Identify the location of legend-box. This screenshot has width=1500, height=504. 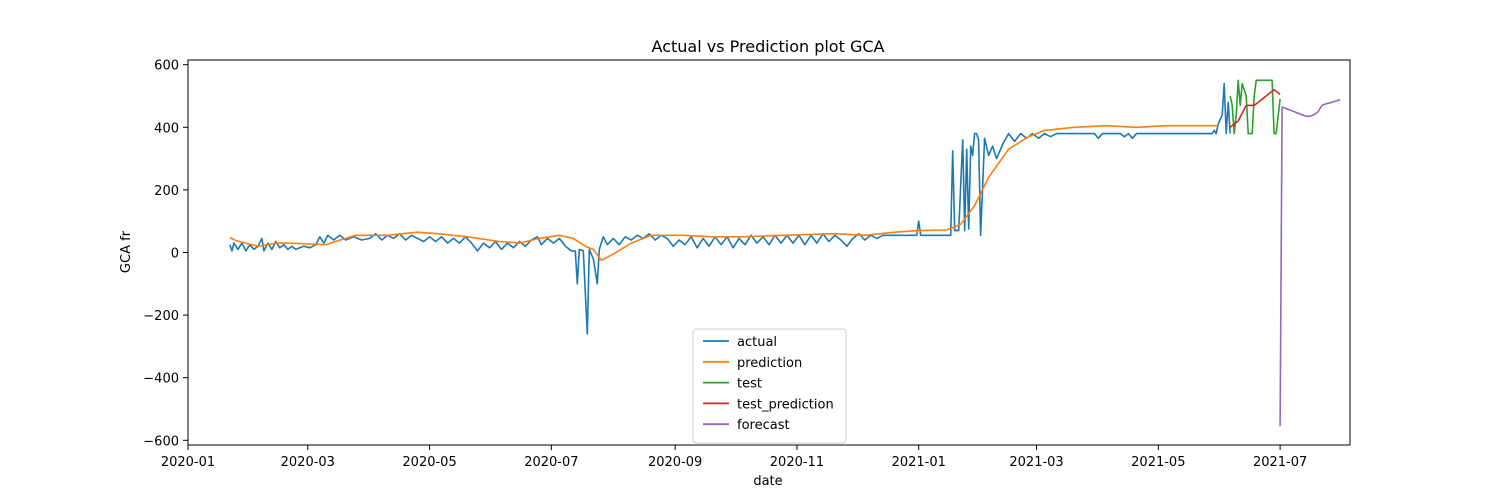
(769, 386).